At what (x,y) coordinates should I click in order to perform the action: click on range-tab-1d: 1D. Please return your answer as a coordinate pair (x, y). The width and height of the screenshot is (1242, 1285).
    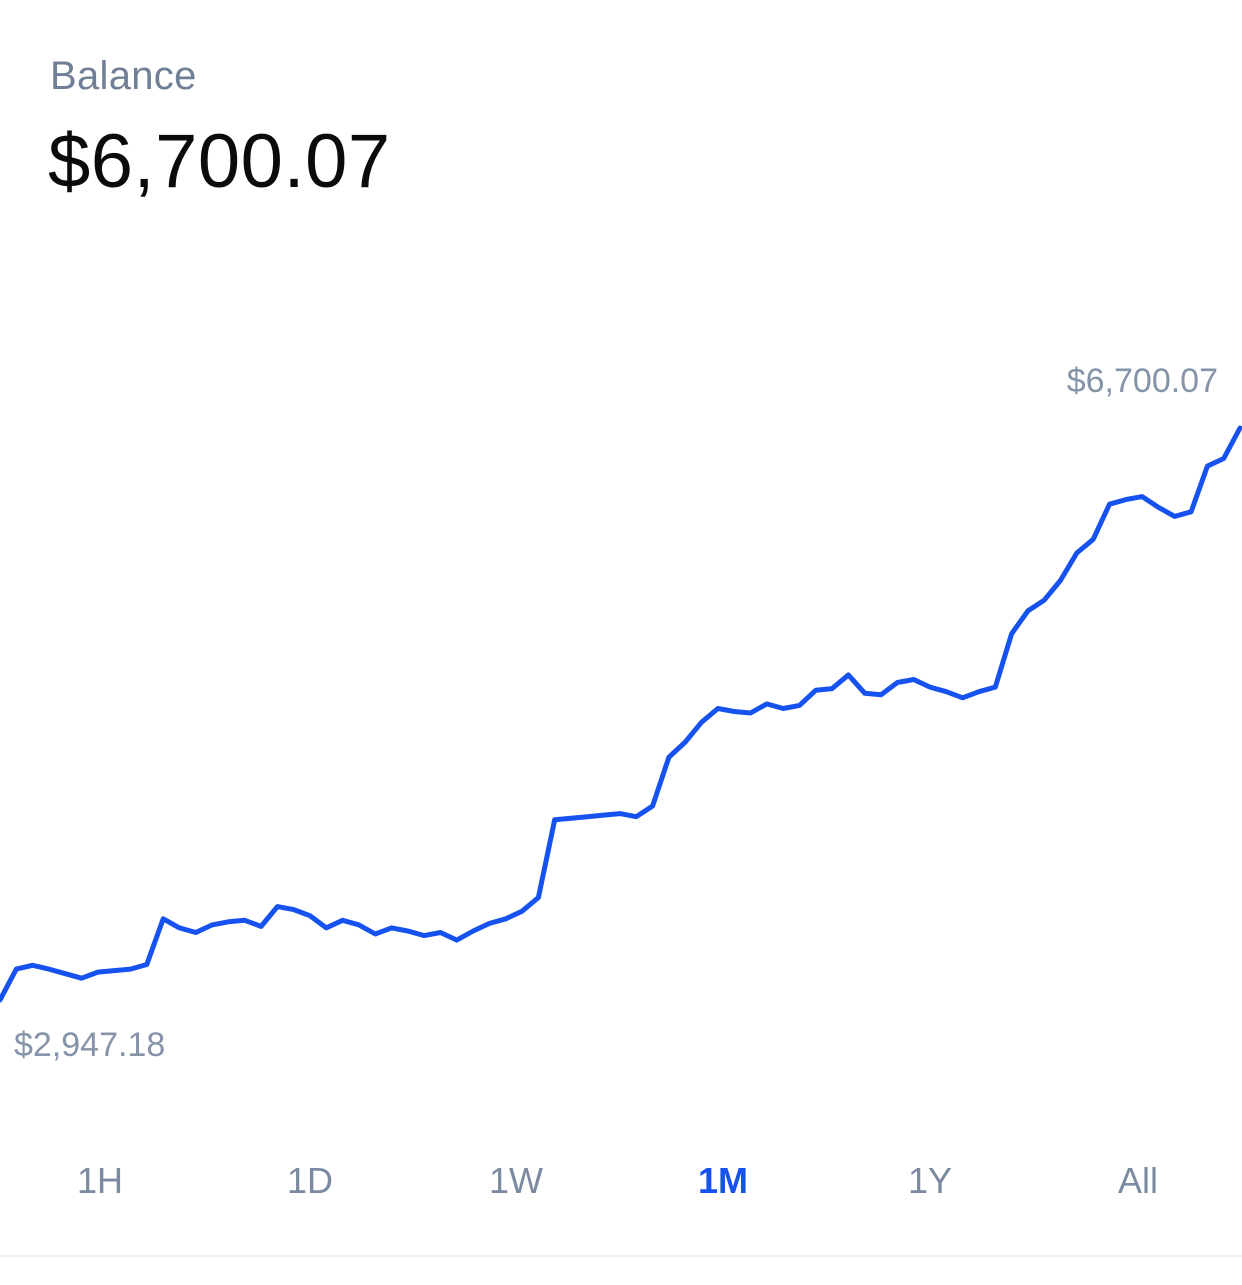
    Looking at the image, I should click on (310, 1180).